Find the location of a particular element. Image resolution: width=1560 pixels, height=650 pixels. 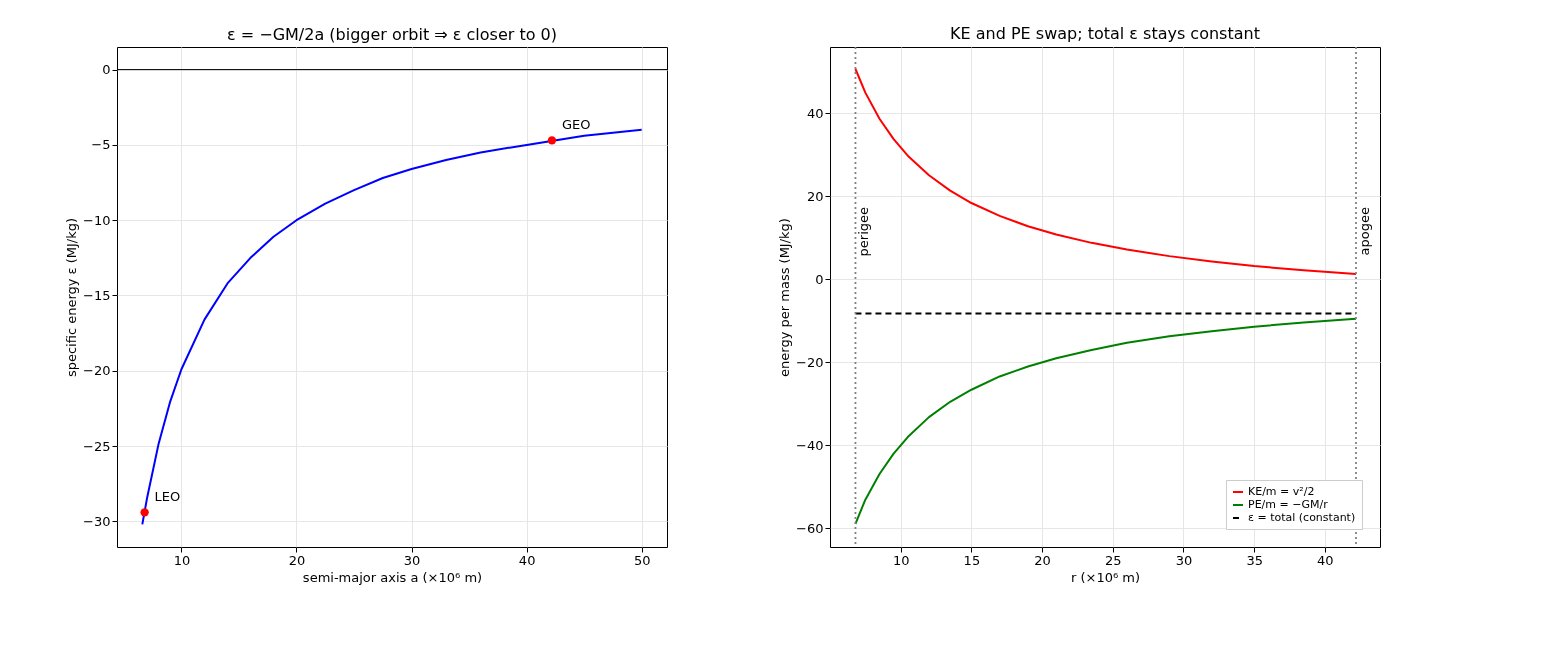

x-tick-label: 25 is located at coordinates (1113, 560).